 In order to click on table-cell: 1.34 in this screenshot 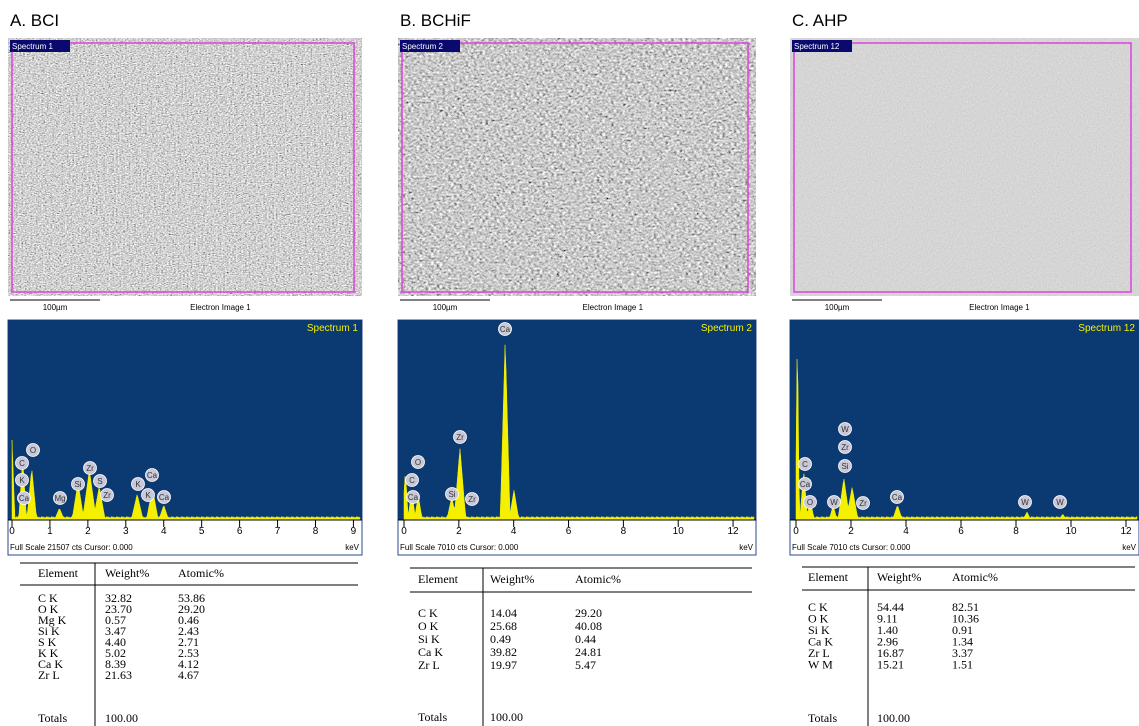, I will do `click(962, 642)`.